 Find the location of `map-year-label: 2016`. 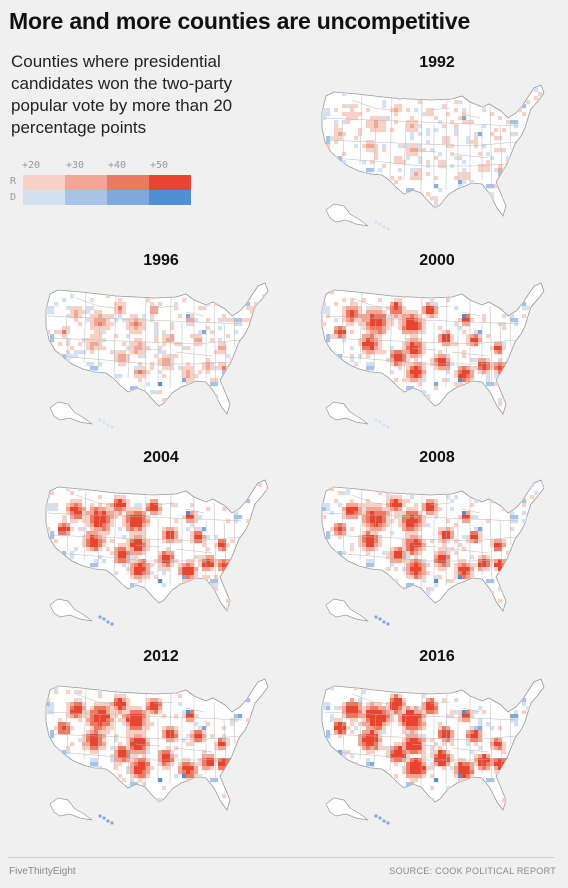

map-year-label: 2016 is located at coordinates (437, 656).